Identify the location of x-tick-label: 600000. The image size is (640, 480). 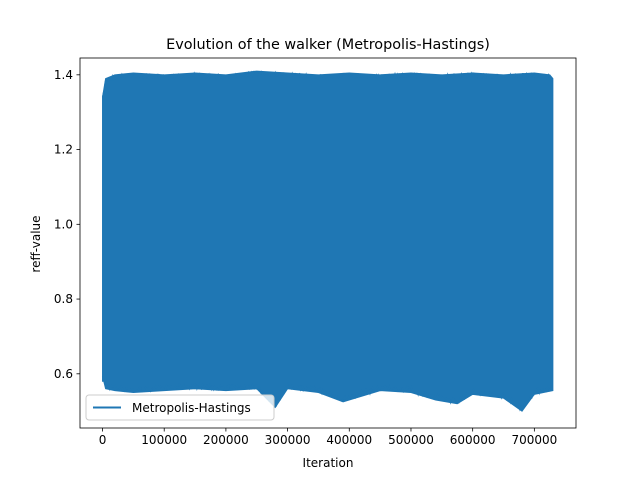
(473, 440).